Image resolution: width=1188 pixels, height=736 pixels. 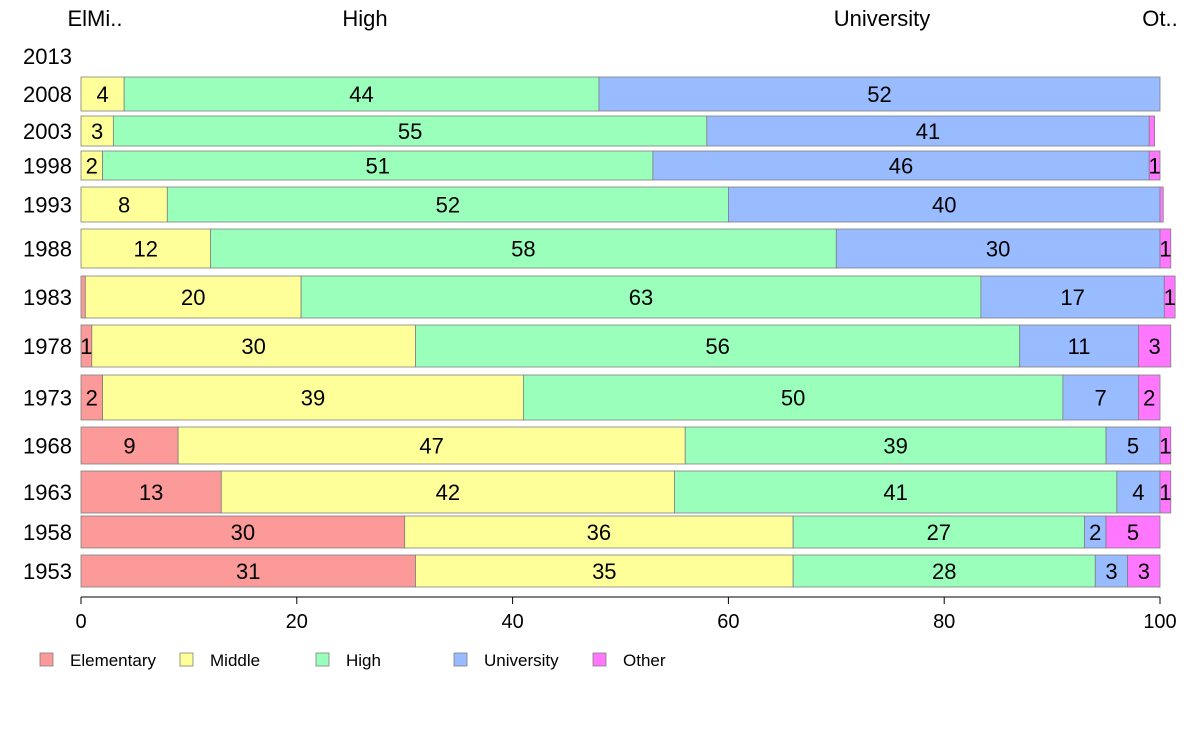 What do you see at coordinates (604, 571) in the screenshot?
I see `data-label: 35` at bounding box center [604, 571].